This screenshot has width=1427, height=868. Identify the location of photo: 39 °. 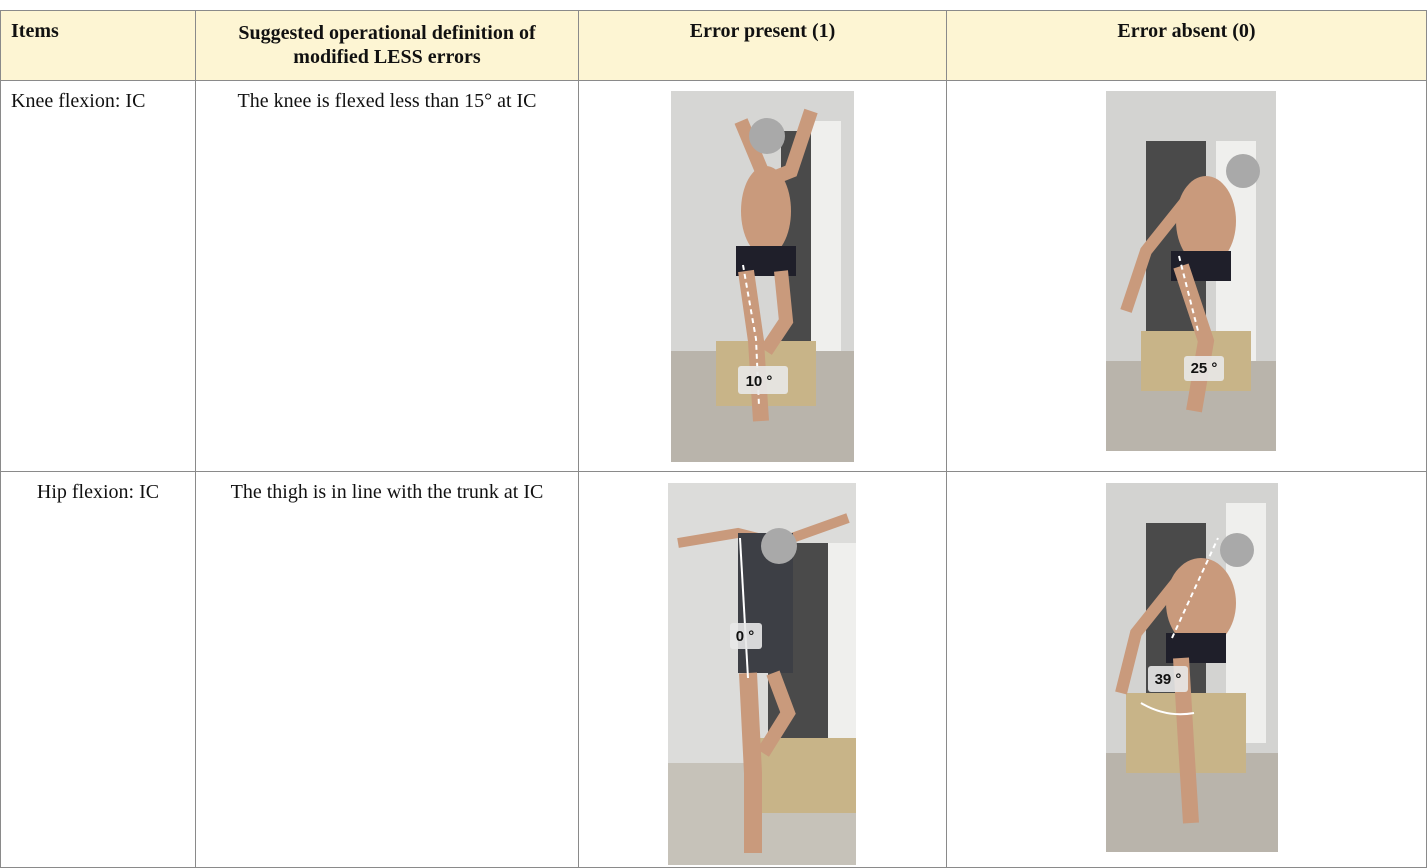
(1192, 667).